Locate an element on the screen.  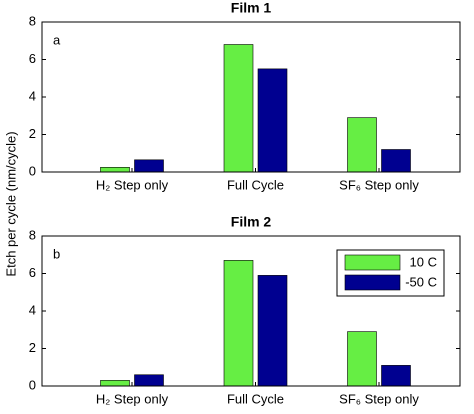
y-axis-label: Etch per cycle (nm/cycle) is located at coordinates (10, 203).